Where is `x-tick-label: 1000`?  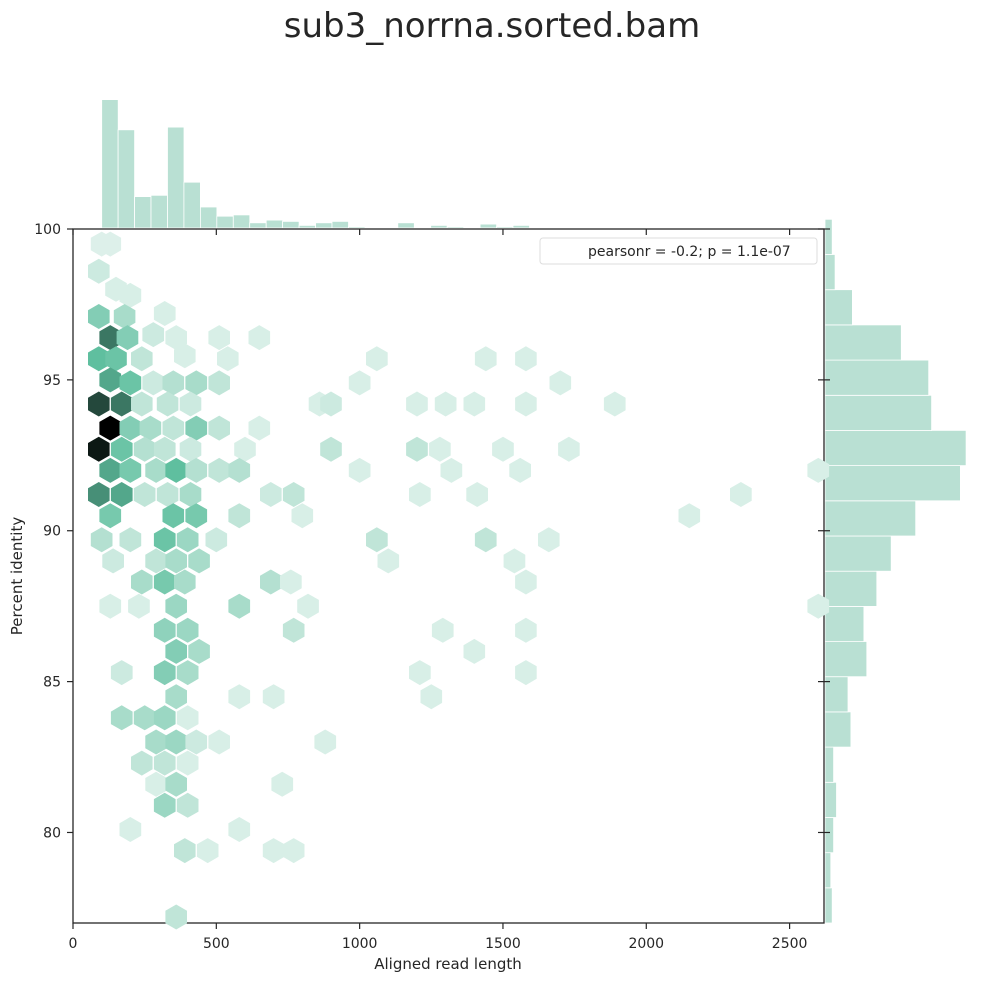 x-tick-label: 1000 is located at coordinates (360, 944).